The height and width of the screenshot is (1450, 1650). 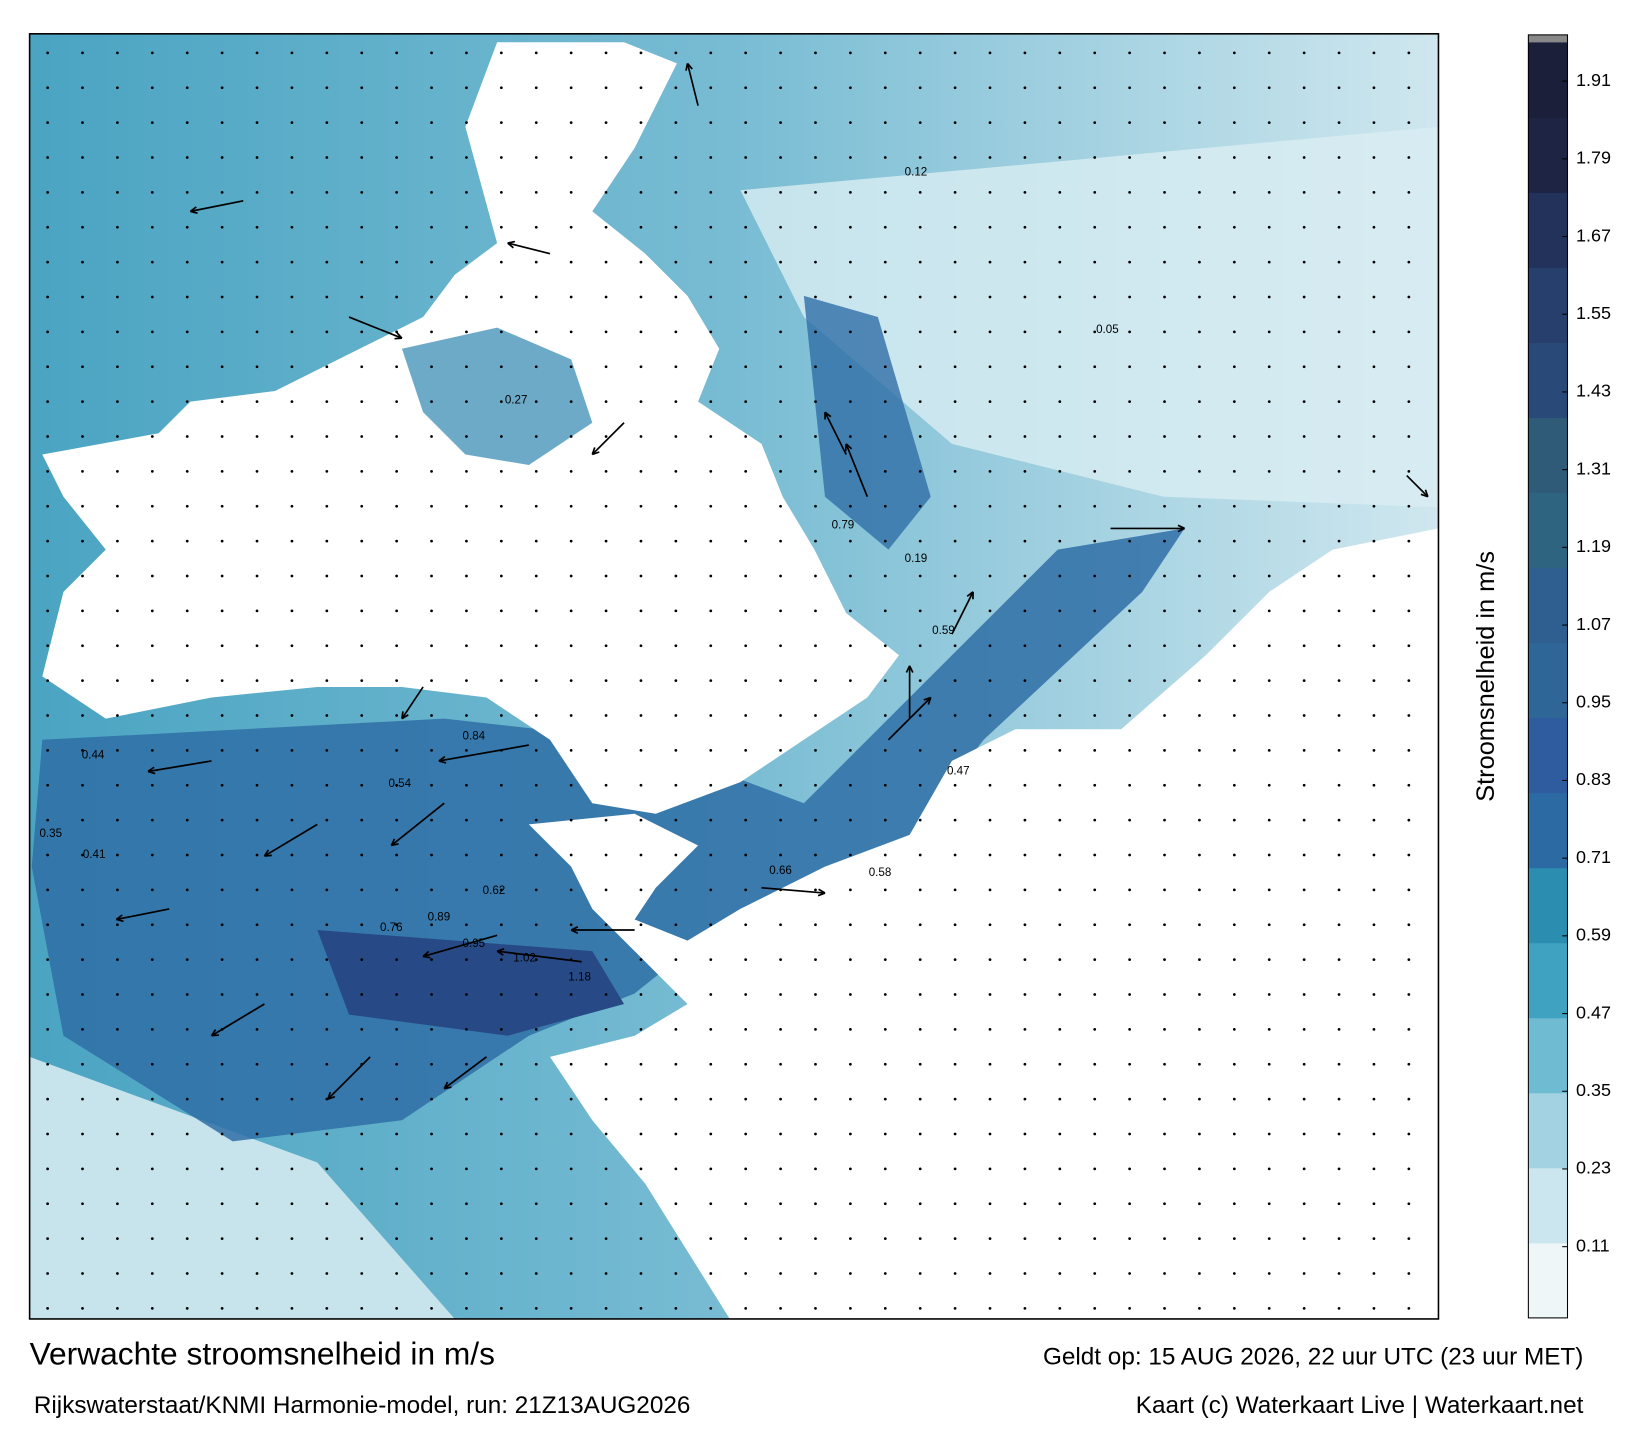 What do you see at coordinates (524, 958) in the screenshot?
I see `current-label: 1.02` at bounding box center [524, 958].